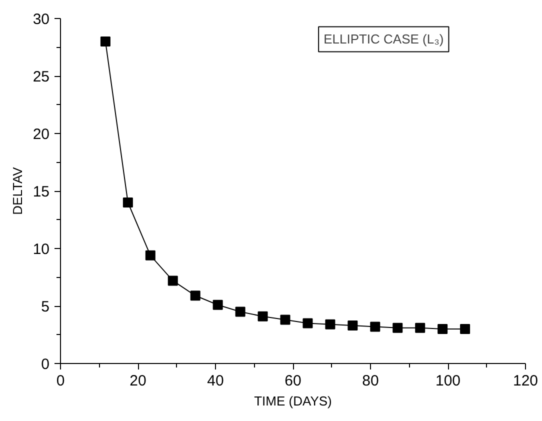 This screenshot has width=542, height=421. What do you see at coordinates (41, 77) in the screenshot?
I see `y-tick-label: 25` at bounding box center [41, 77].